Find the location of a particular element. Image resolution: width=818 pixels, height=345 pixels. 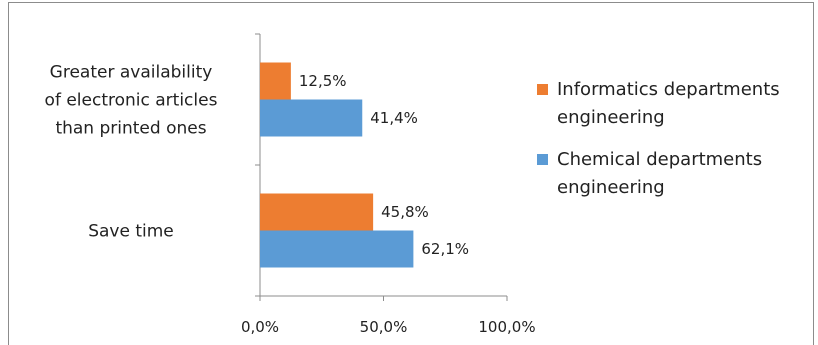

x-tick-label: 100,0% is located at coordinates (506, 327).